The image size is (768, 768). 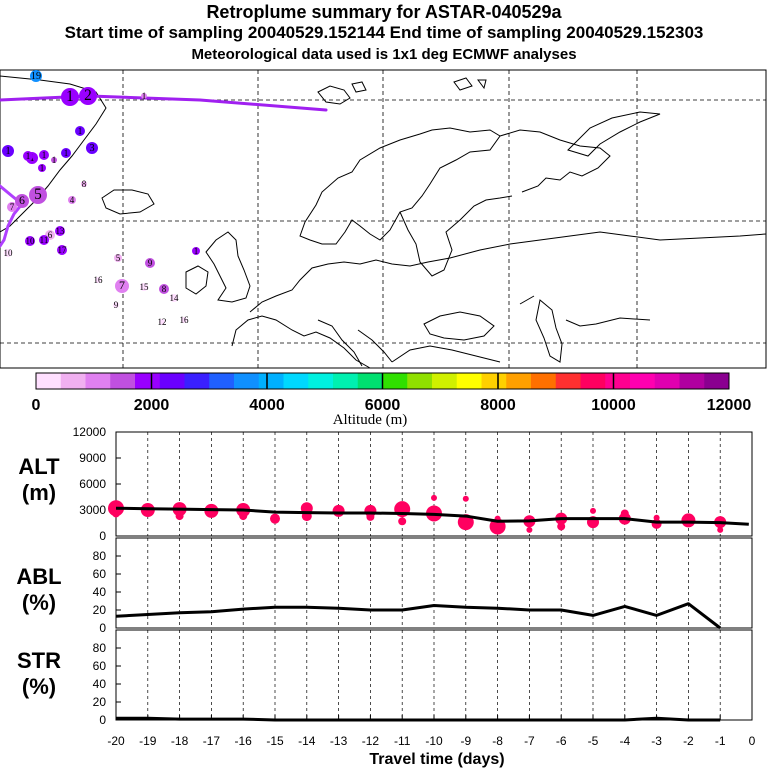 What do you see at coordinates (529, 741) in the screenshot?
I see `xtick-label: -7` at bounding box center [529, 741].